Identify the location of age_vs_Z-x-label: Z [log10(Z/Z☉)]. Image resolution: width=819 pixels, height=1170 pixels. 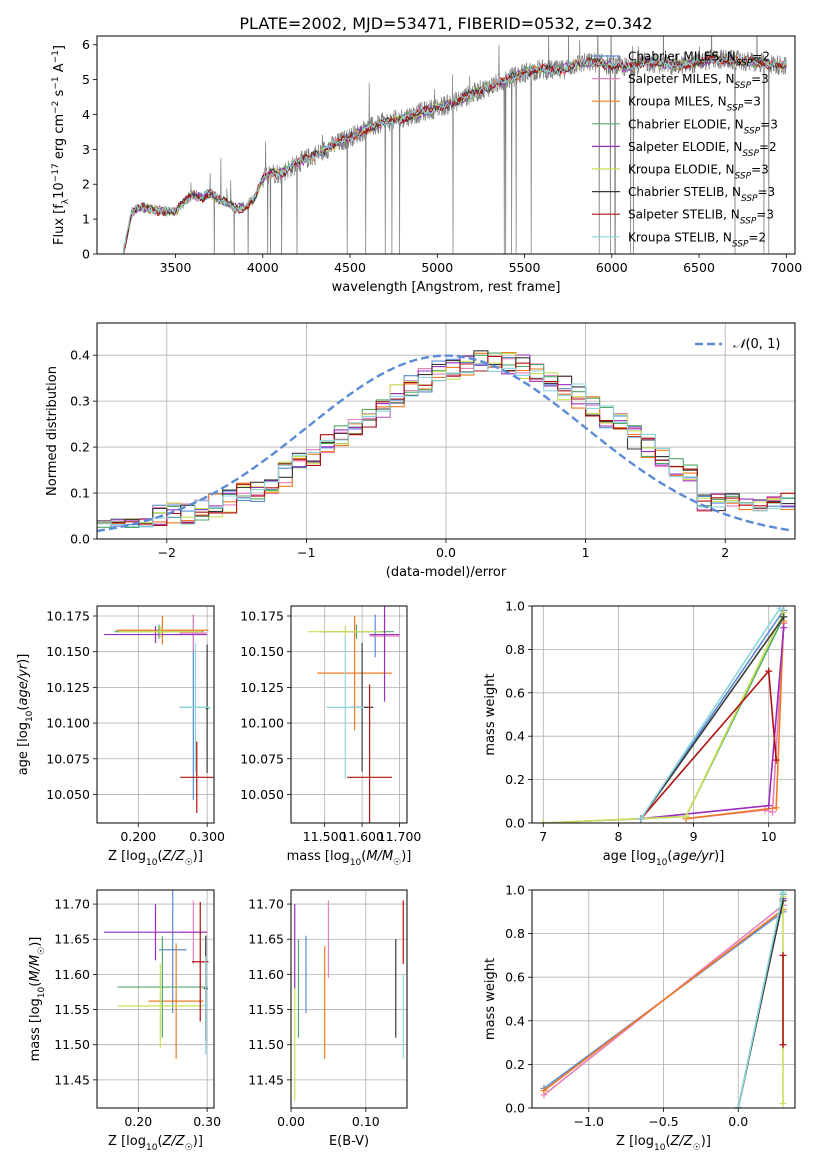
(155, 858).